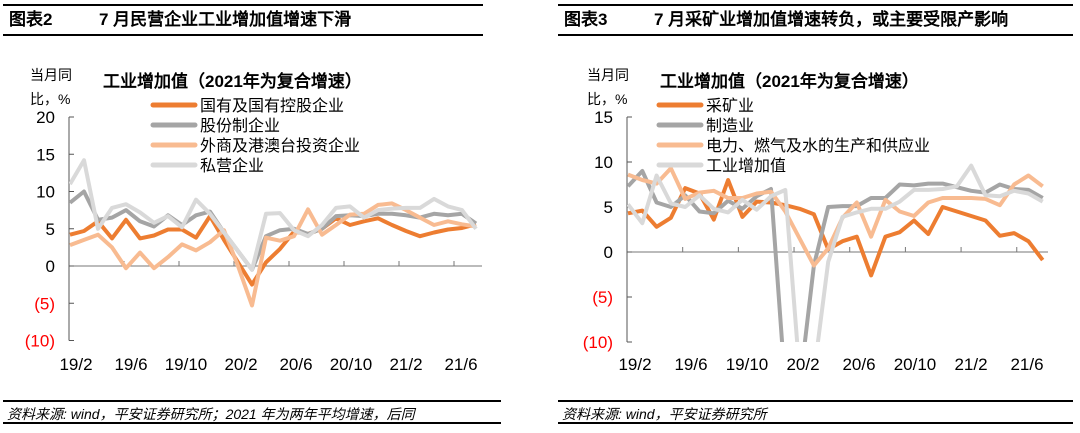  Describe the element at coordinates (240, 126) in the screenshot. I see `legend-label: 股份制企业` at that location.